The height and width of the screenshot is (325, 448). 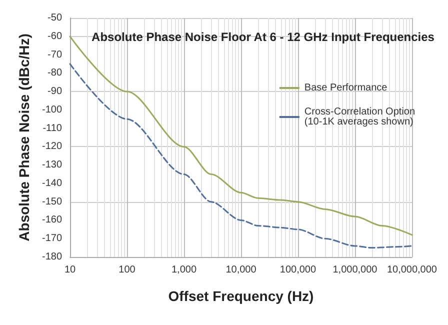 What do you see at coordinates (298, 270) in the screenshot?
I see `x-tick-label: 100,000` at bounding box center [298, 270].